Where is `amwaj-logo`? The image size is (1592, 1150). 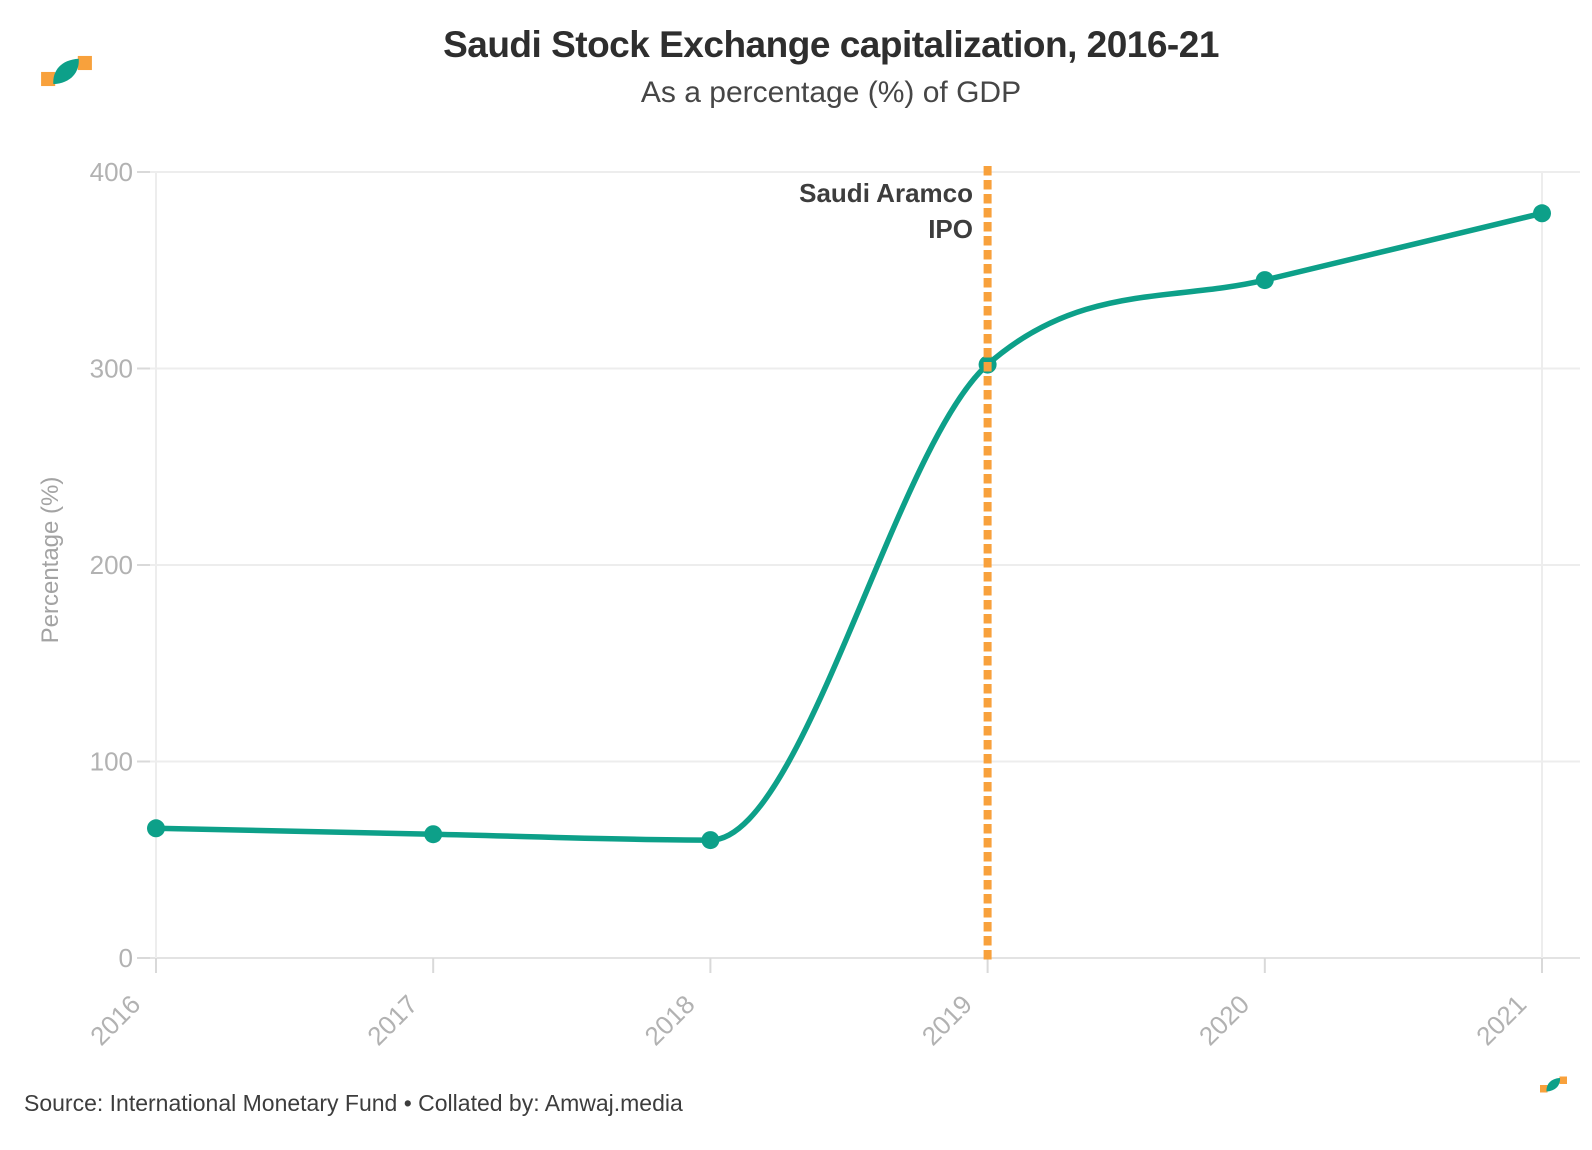 amwaj-logo is located at coordinates (66, 71).